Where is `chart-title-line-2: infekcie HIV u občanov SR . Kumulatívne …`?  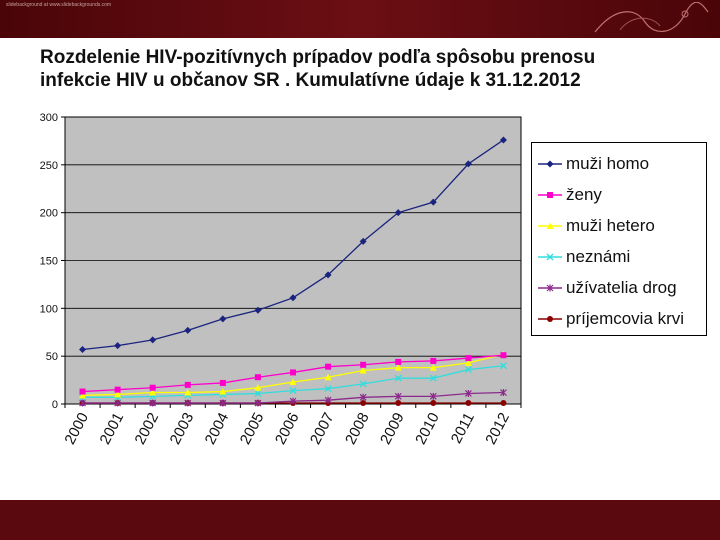
chart-title-line-2: infekcie HIV u občanov SR . Kumulatívne … is located at coordinates (310, 80).